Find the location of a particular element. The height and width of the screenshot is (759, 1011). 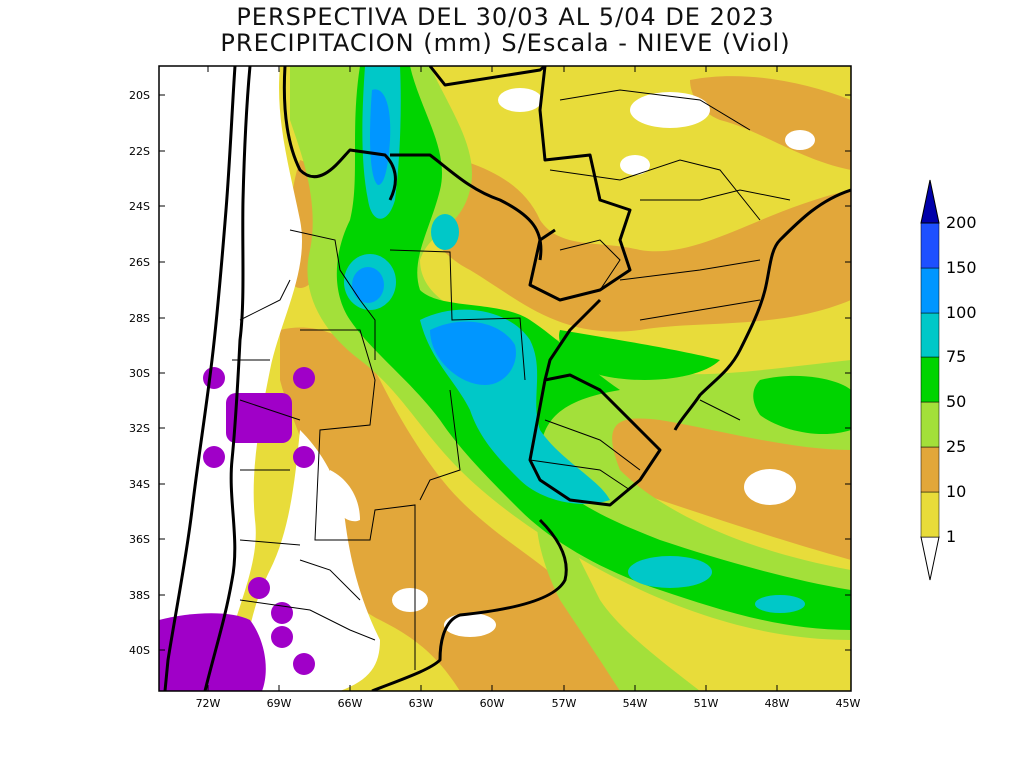

lon-label-57w: 57W is located at coordinates (564, 703).